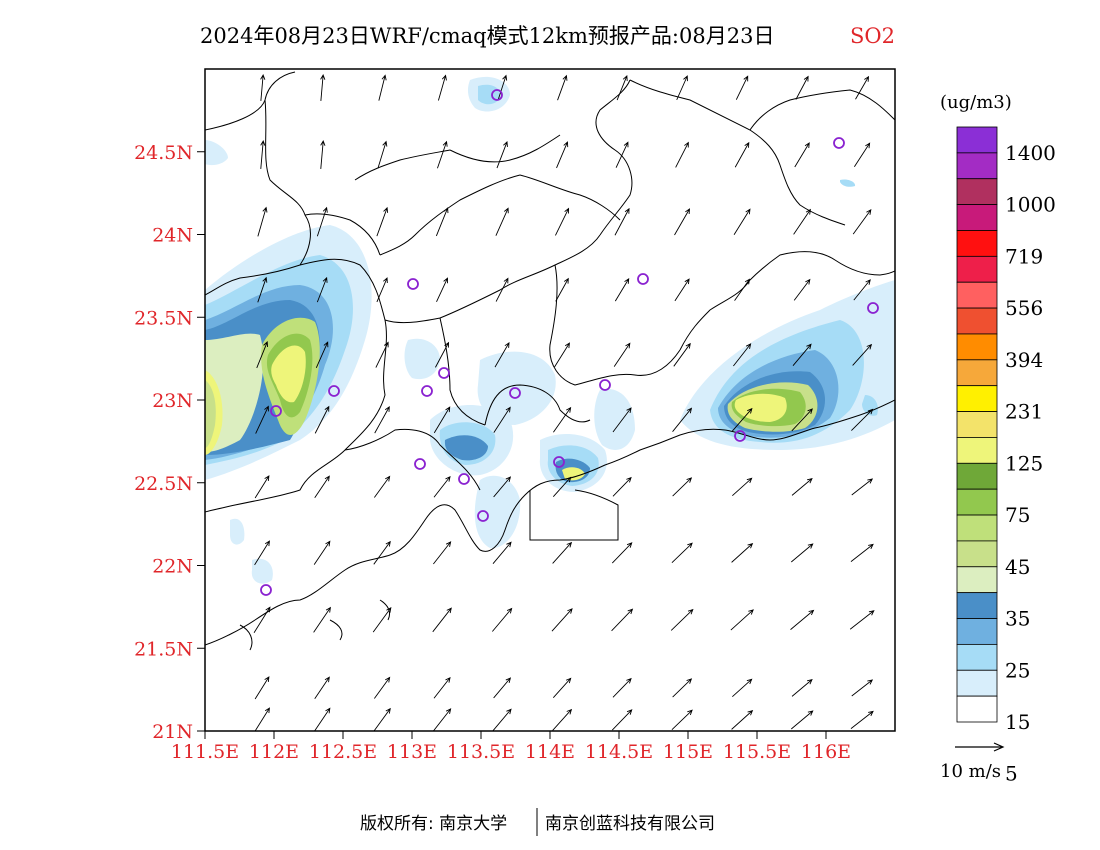 The image size is (1100, 850). What do you see at coordinates (999, 747) in the screenshot?
I see `wind-reference-arrowhead` at bounding box center [999, 747].